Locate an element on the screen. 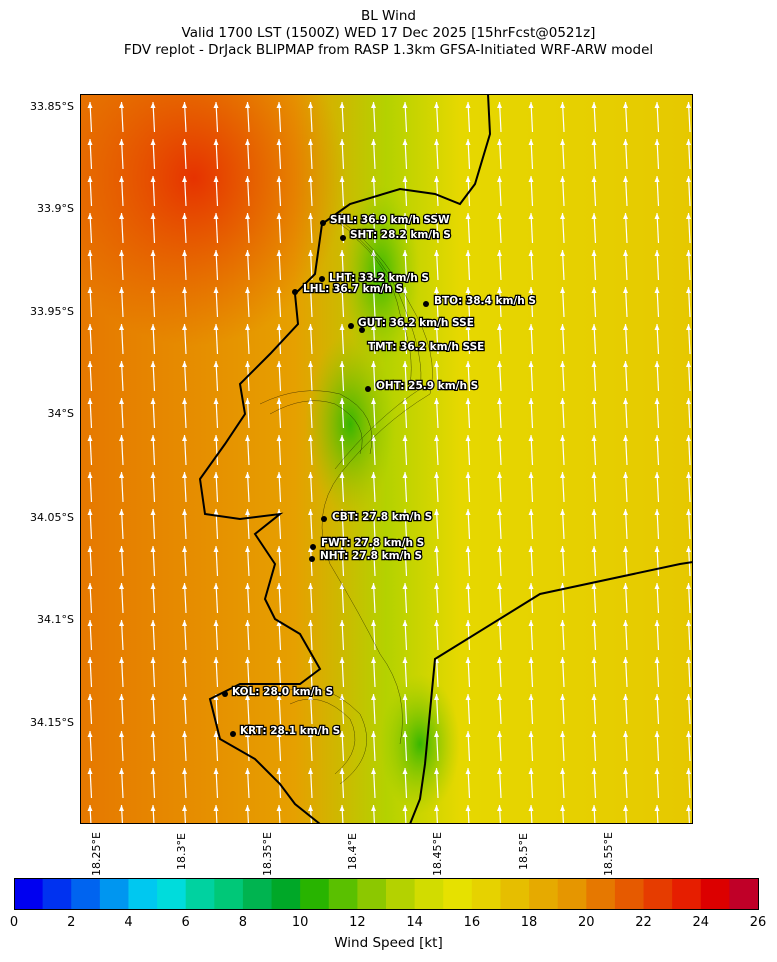 The image size is (777, 962). low-wind-region-south is located at coordinates (420, 744).